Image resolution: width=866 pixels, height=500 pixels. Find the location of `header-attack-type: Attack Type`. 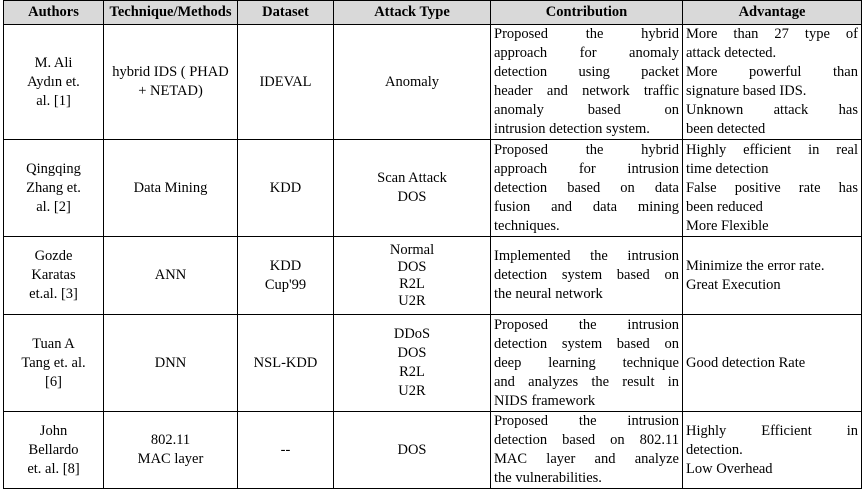

header-attack-type: Attack Type is located at coordinates (412, 12).